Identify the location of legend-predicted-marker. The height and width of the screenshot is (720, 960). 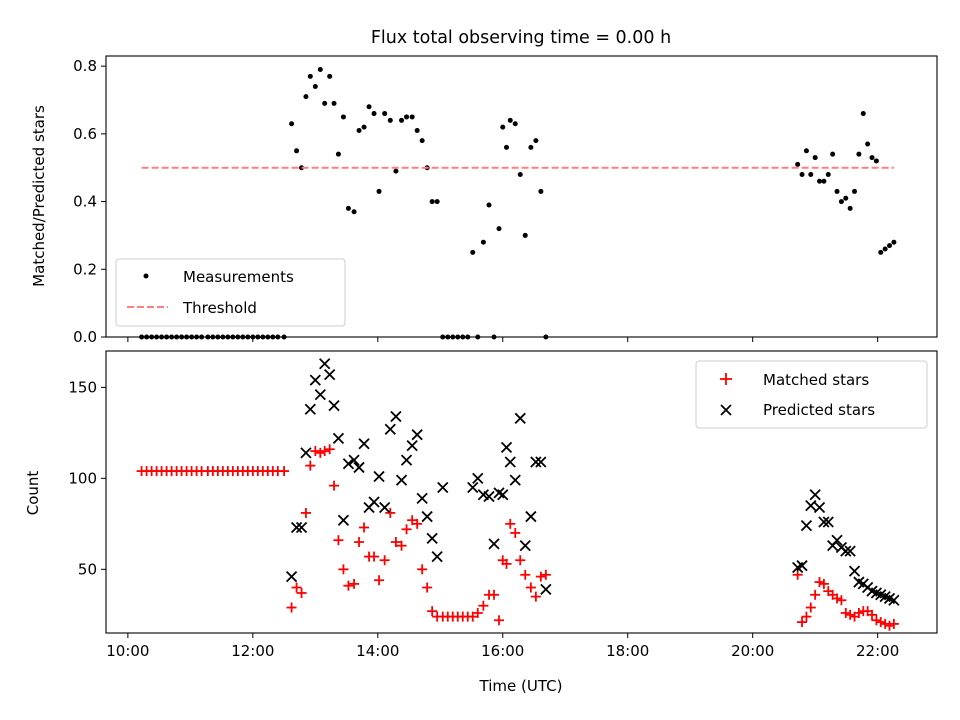
(726, 410).